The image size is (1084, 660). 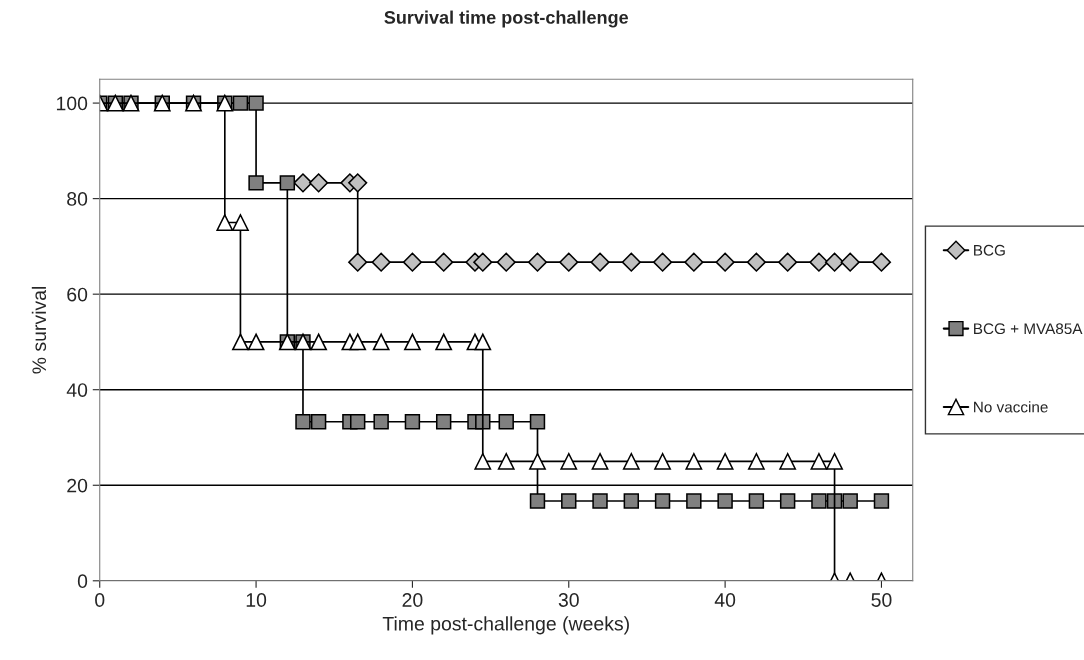 What do you see at coordinates (989, 250) in the screenshot?
I see `legend-label: BCG` at bounding box center [989, 250].